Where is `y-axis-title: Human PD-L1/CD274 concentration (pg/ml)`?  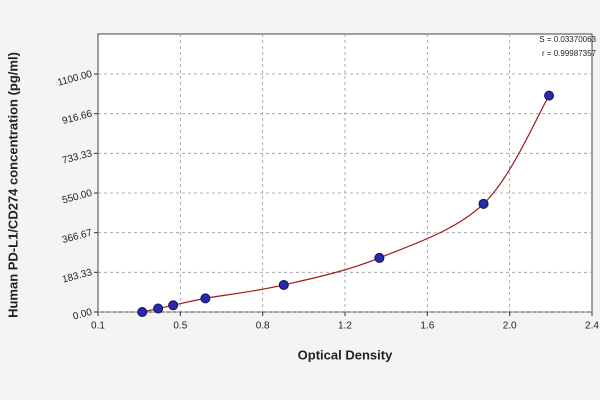
y-axis-title: Human PD-L1/CD274 concentration (pg/ml) is located at coordinates (12, 185).